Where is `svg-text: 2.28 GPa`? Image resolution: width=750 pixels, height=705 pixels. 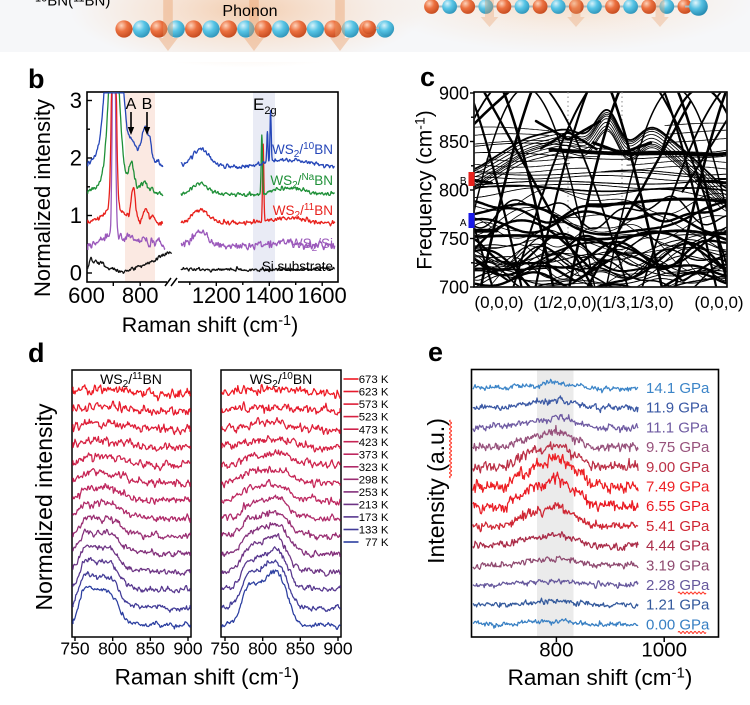 svg-text: 2.28 GPa is located at coordinates (678, 585).